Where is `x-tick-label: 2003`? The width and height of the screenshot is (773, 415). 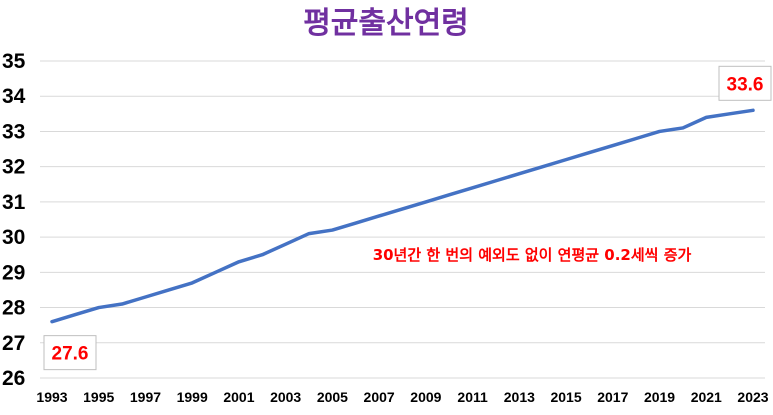 x-tick-label: 2003 is located at coordinates (285, 397).